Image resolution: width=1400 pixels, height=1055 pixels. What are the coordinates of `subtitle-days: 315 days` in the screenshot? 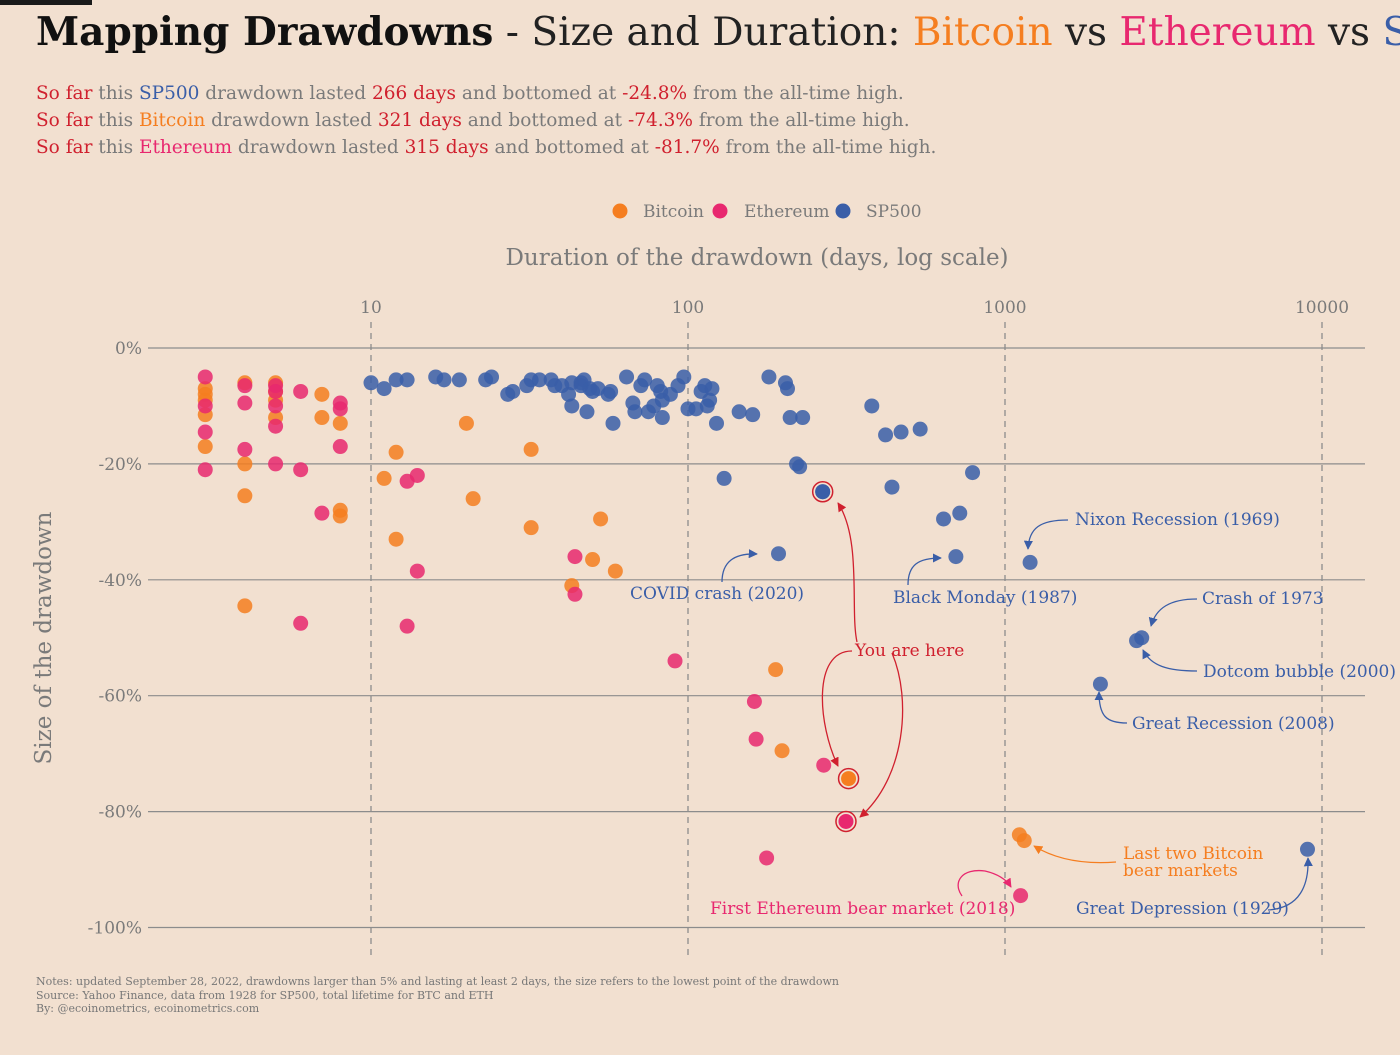 It's located at (446, 147).